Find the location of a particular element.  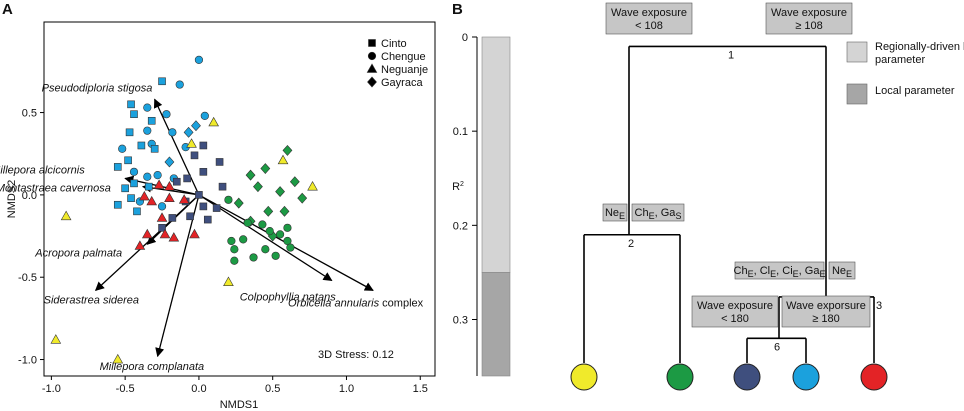

split-1-left-box: Wave exposure< 108 is located at coordinates (649, 18).